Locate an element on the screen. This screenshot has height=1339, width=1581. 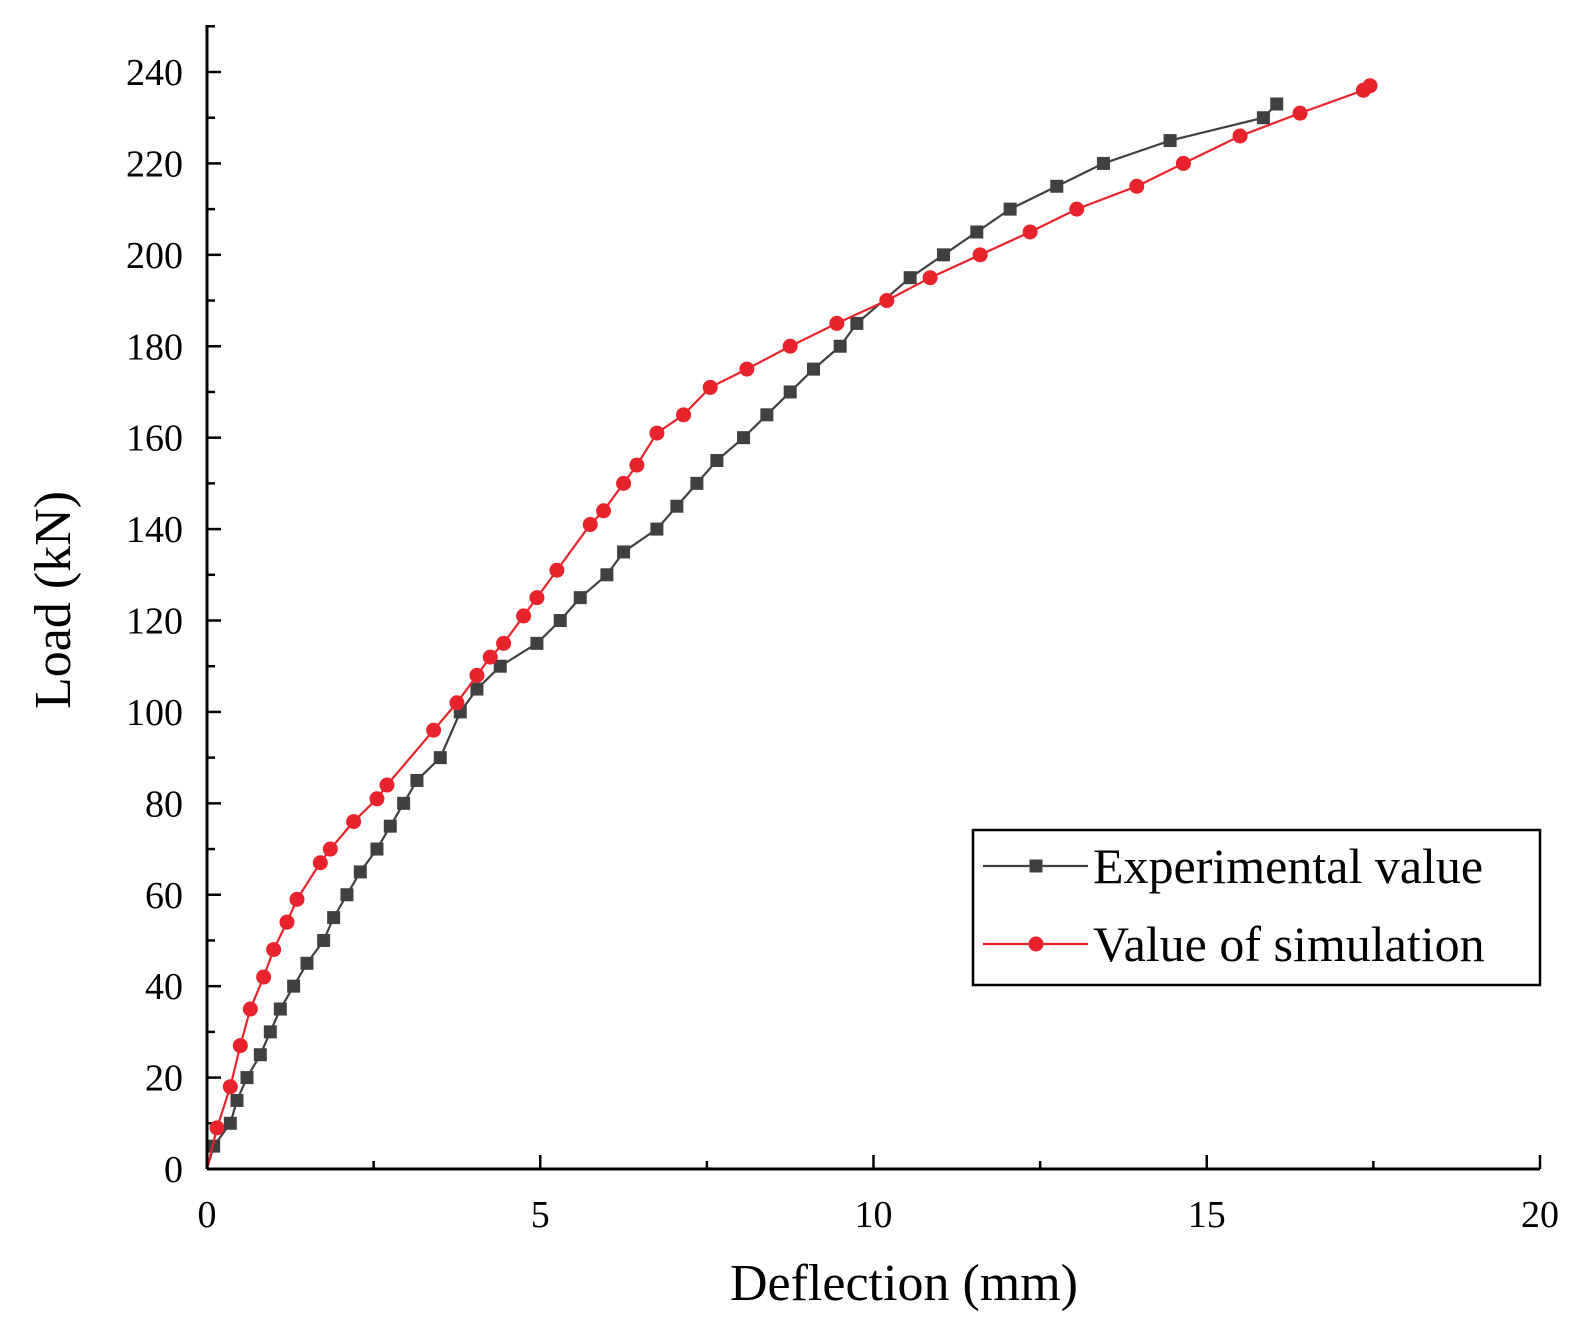
legend-entry-1: Experimental value is located at coordinates (1233, 866).